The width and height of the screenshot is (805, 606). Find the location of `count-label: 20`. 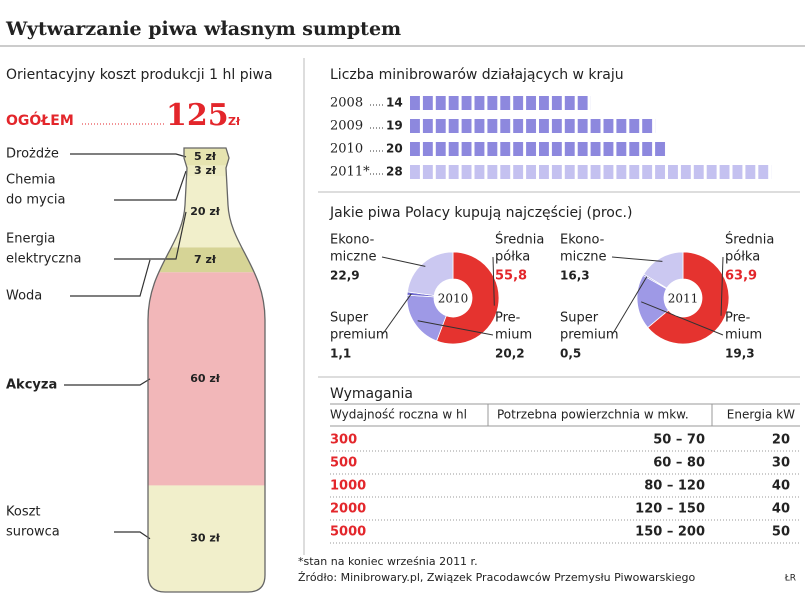

count-label: 20 is located at coordinates (394, 149).